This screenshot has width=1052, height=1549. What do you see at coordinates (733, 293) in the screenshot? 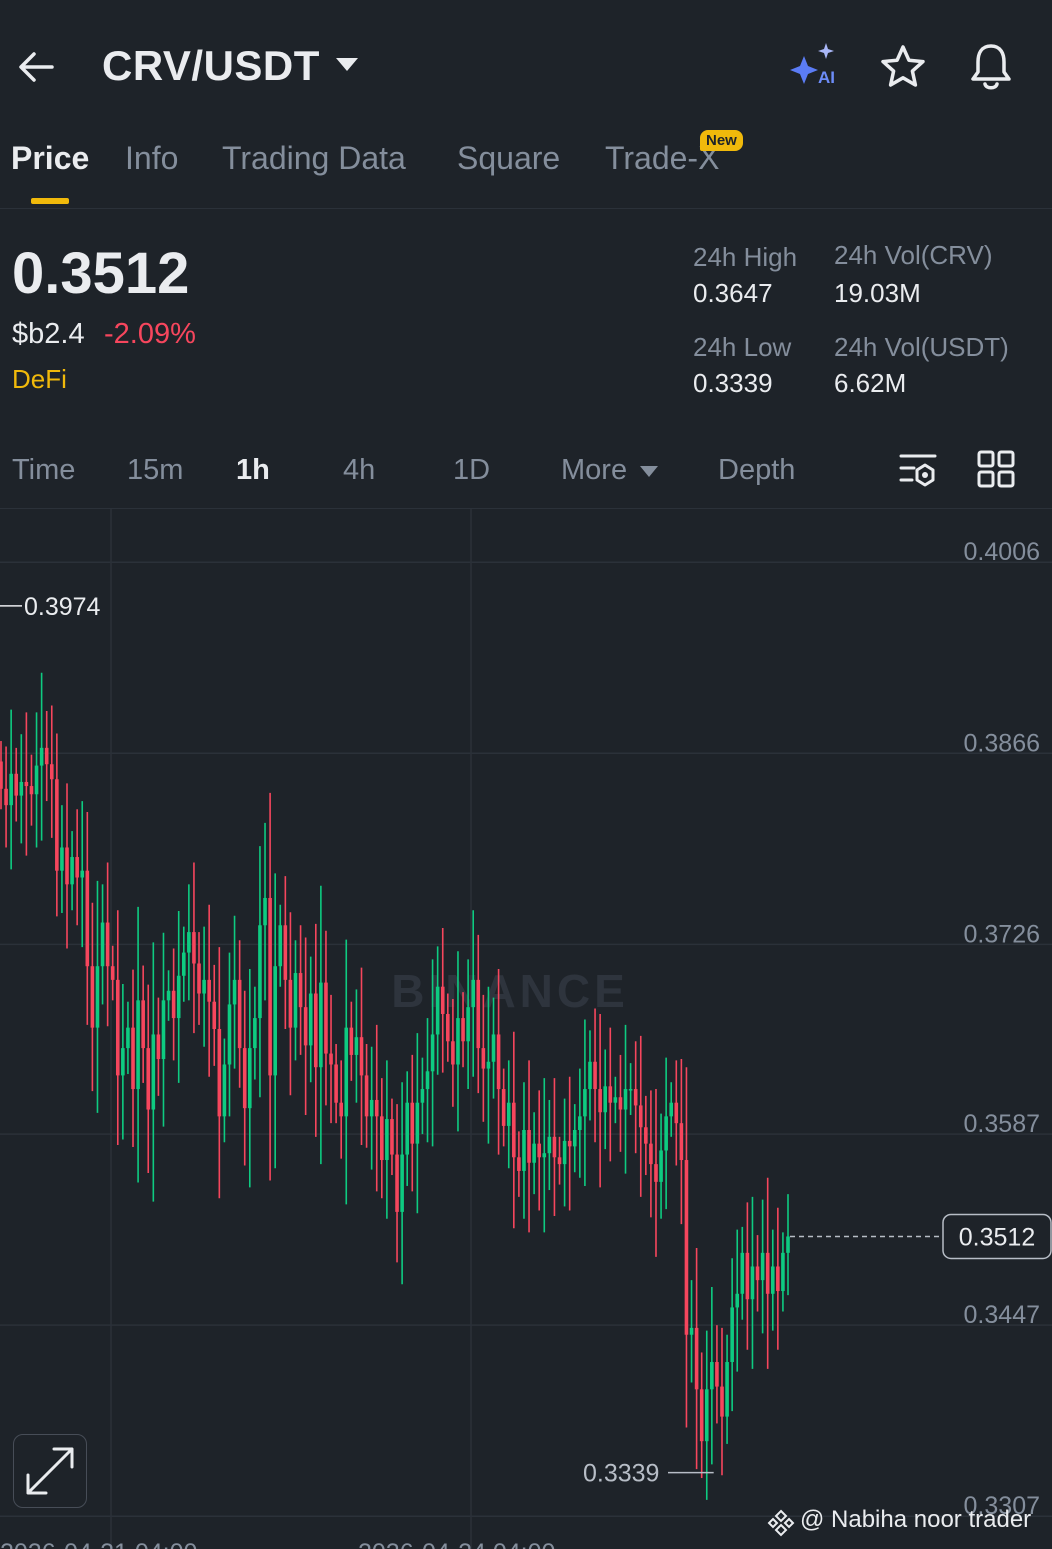
I see `stat-high-value: 0.3647` at bounding box center [733, 293].